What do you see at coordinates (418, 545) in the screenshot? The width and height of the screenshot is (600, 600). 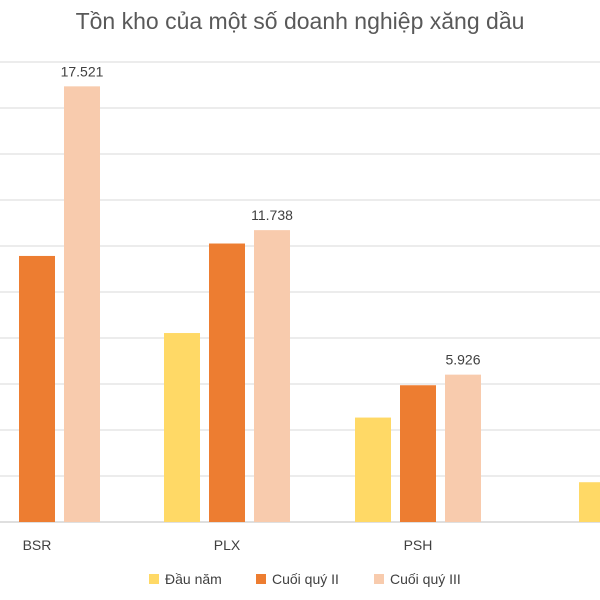 I see `category-label-psh: PSH` at bounding box center [418, 545].